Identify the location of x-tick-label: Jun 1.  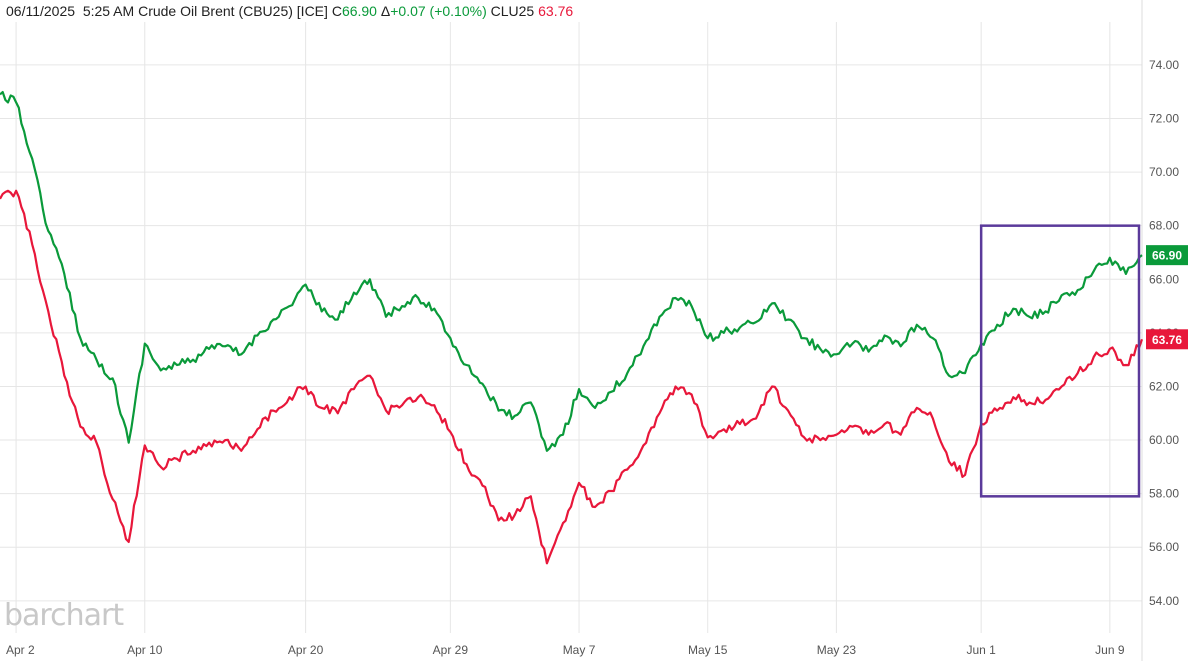
(981, 650).